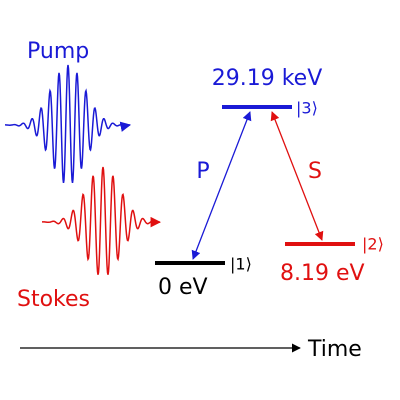 This screenshot has width=400, height=400. I want to click on pump-transition-label: P, so click(202, 171).